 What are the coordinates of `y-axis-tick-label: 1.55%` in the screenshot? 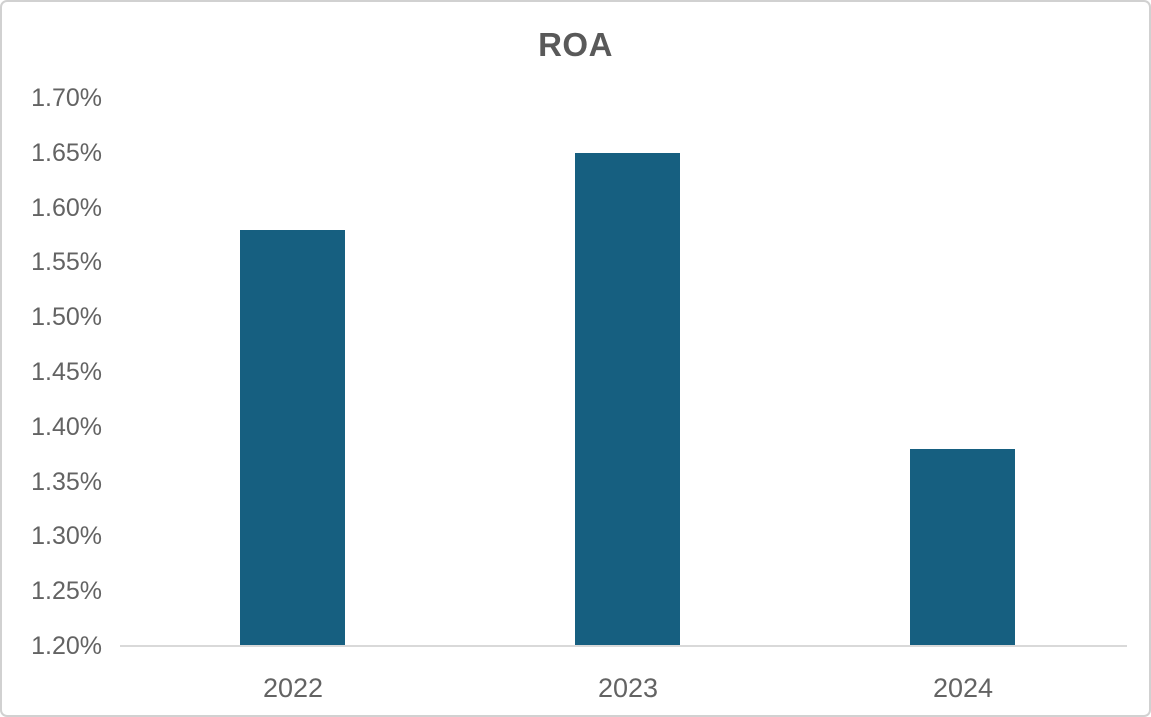 It's located at (66, 262).